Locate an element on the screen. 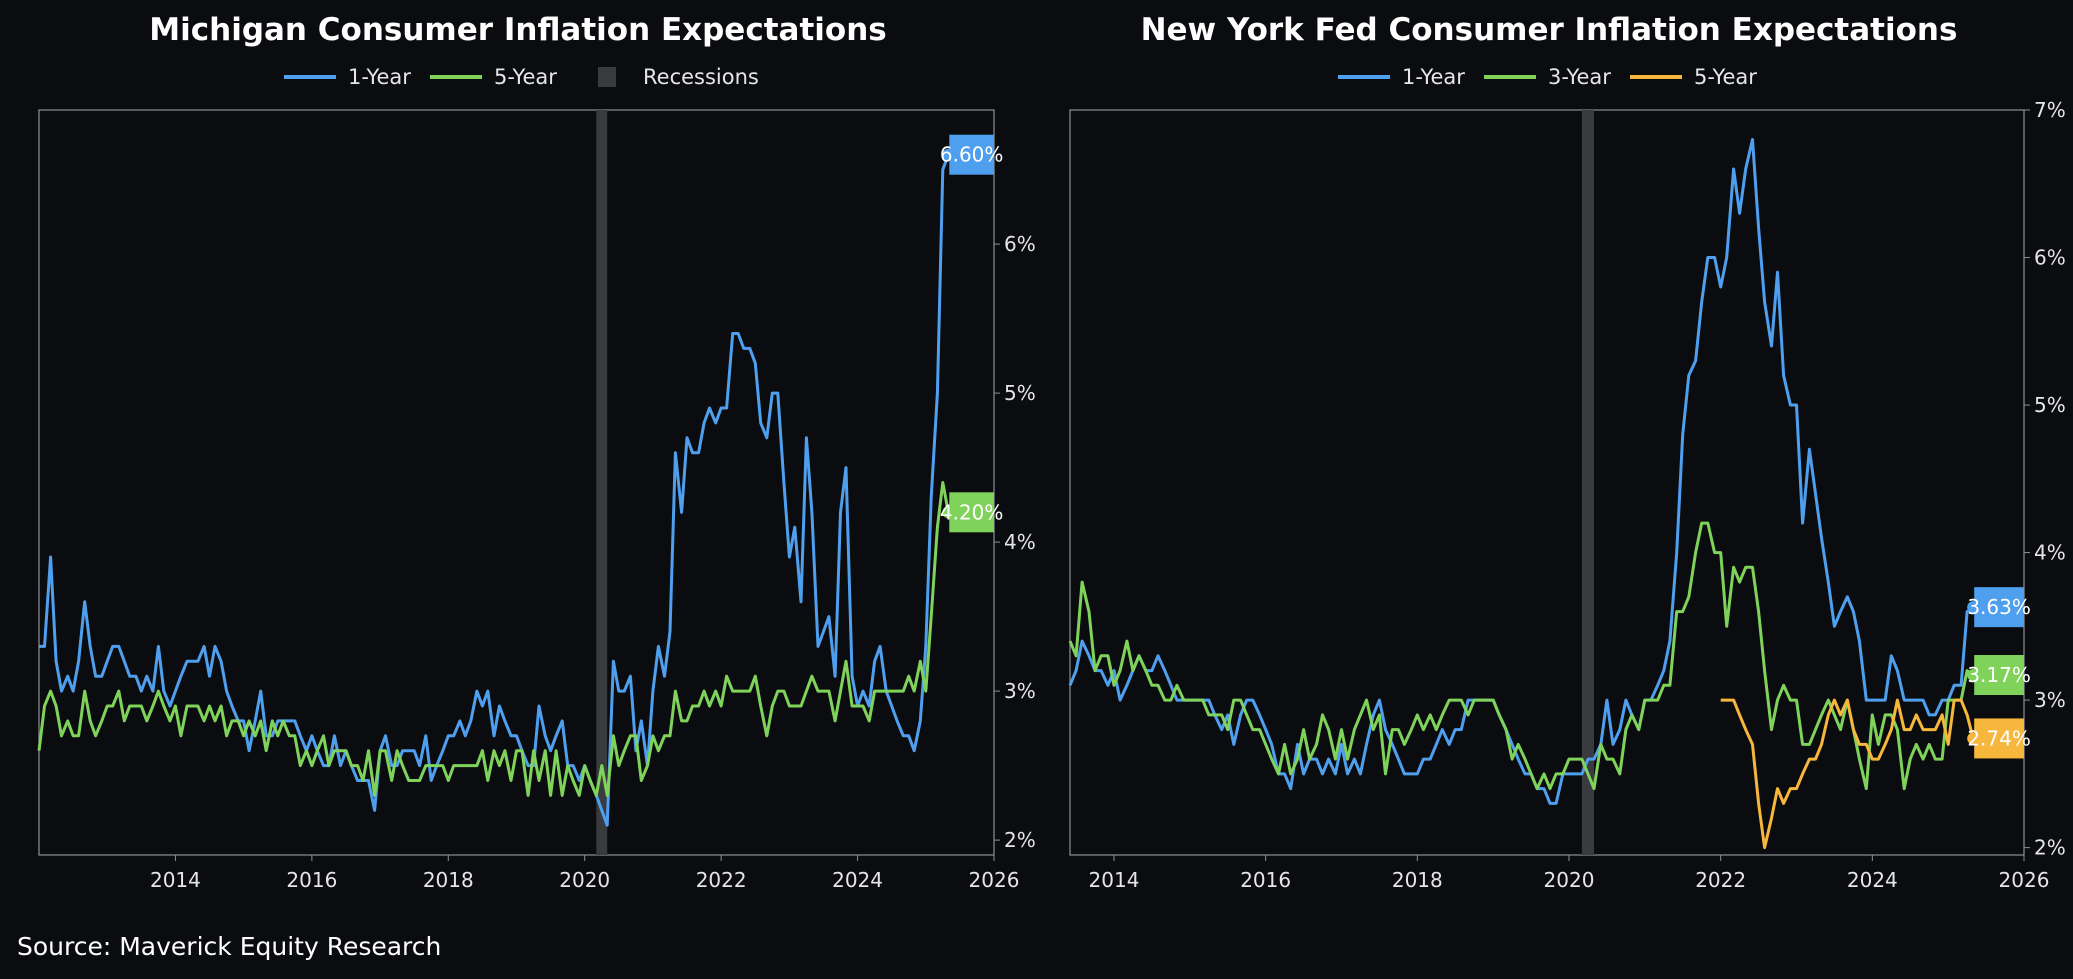  end-label: 3.17% is located at coordinates (1999, 675).